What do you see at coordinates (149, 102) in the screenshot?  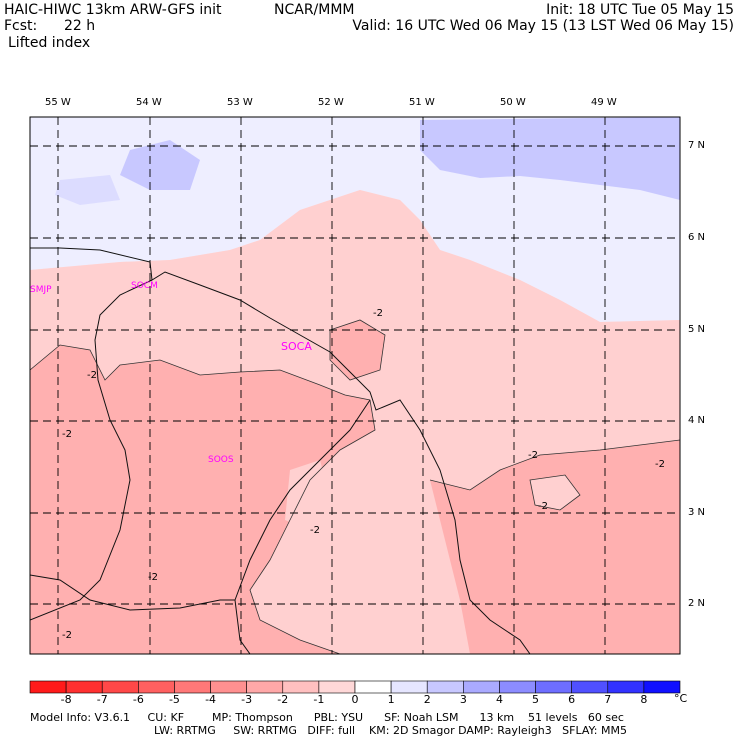 I see `lon-label-54w: 54 W` at bounding box center [149, 102].